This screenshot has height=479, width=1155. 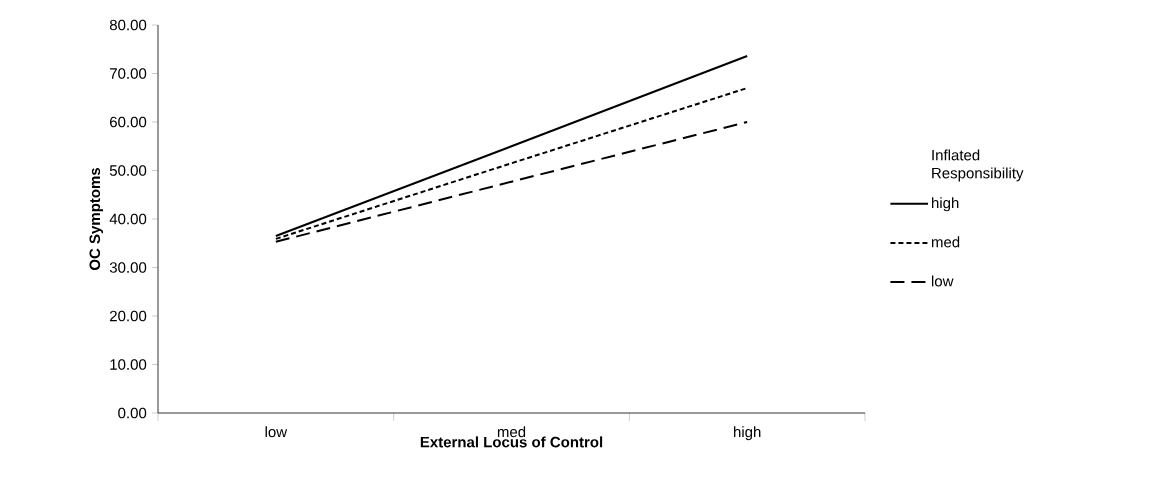 I want to click on x-axis-title: External Locus of Control, so click(x=511, y=442).